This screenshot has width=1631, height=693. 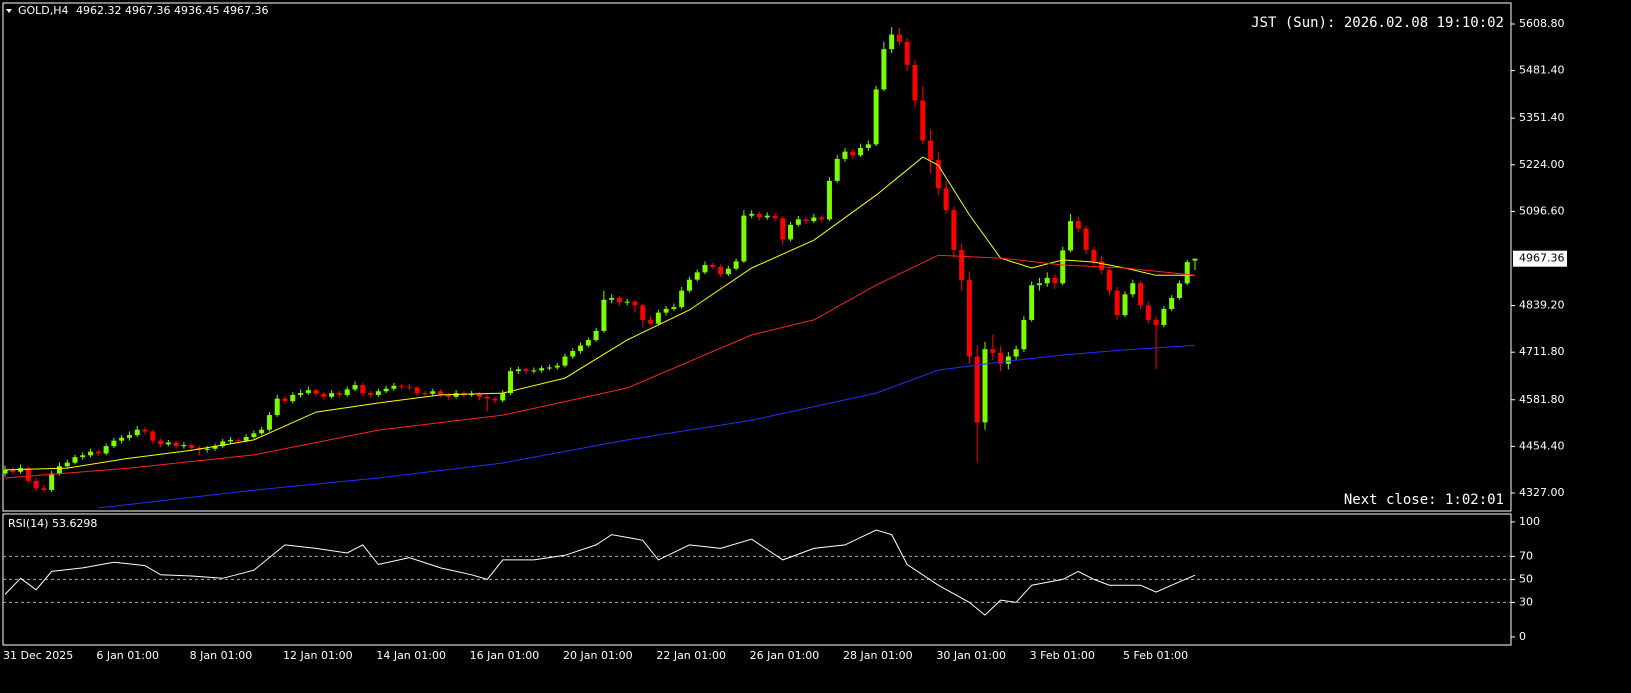 I want to click on y-tick-label: 50, so click(x=1526, y=578).